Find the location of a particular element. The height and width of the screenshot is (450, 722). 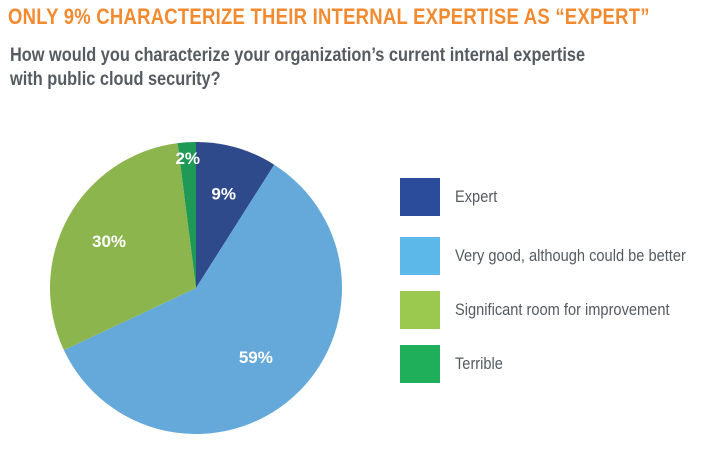

legend-item: Very good, although could be better is located at coordinates (560, 256).